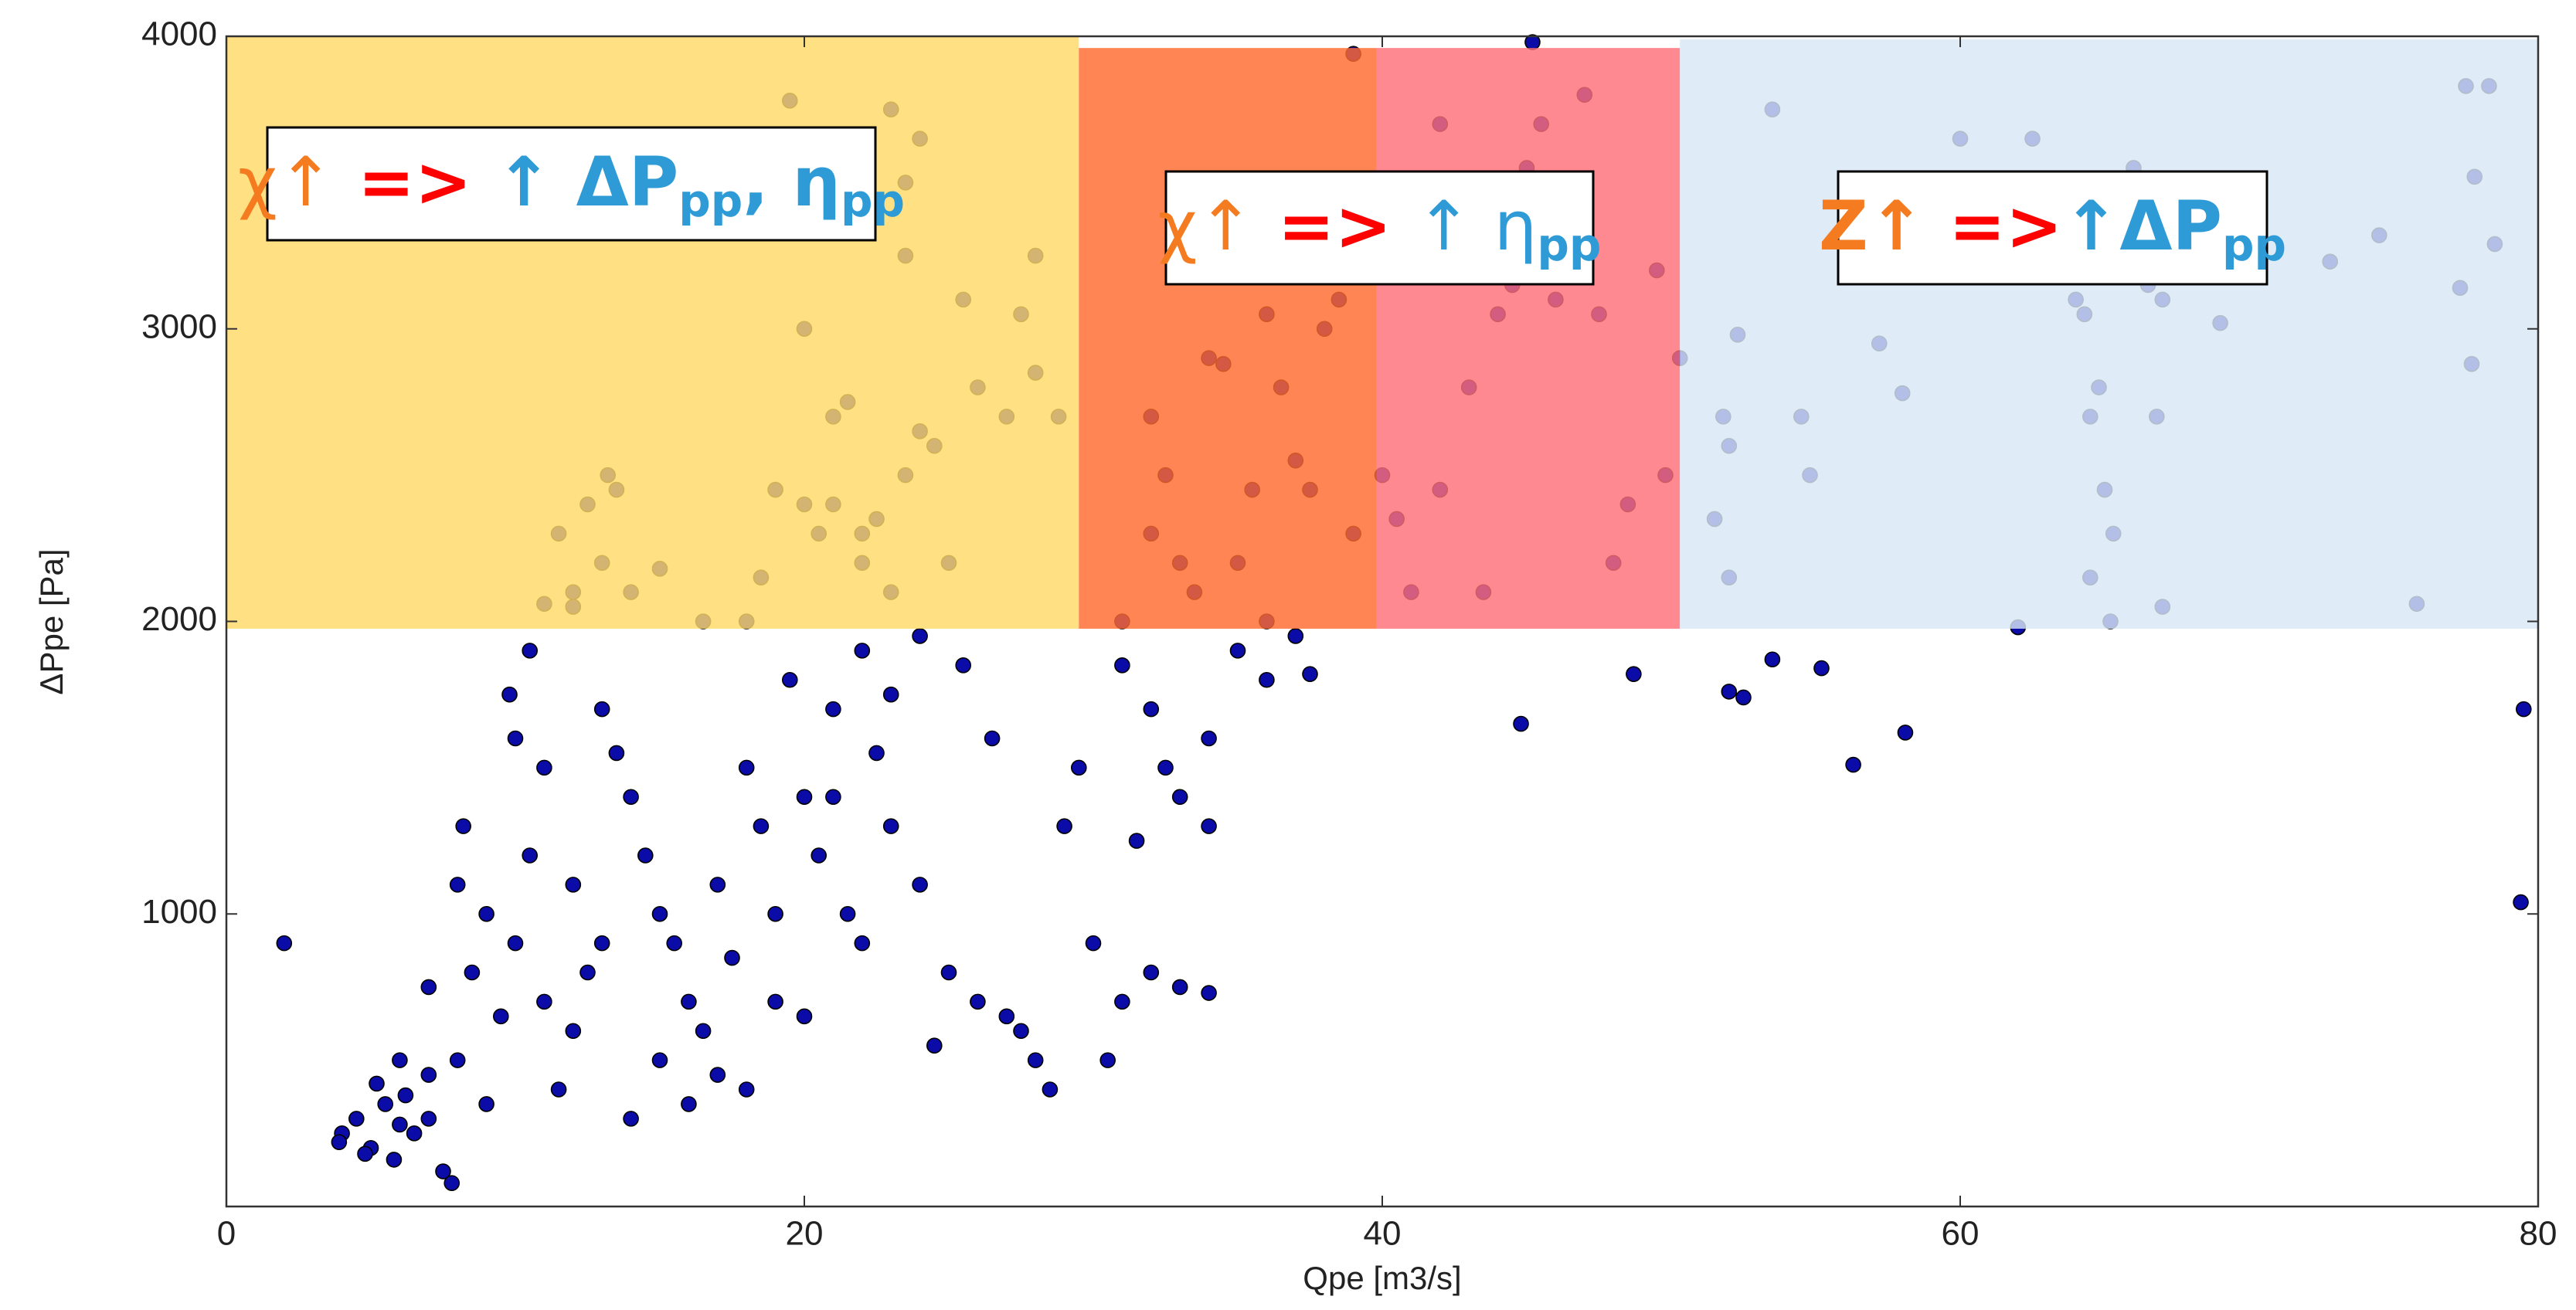 The width and height of the screenshot is (2576, 1310). Describe the element at coordinates (1961, 1234) in the screenshot. I see `x-tick-label: 60` at that location.